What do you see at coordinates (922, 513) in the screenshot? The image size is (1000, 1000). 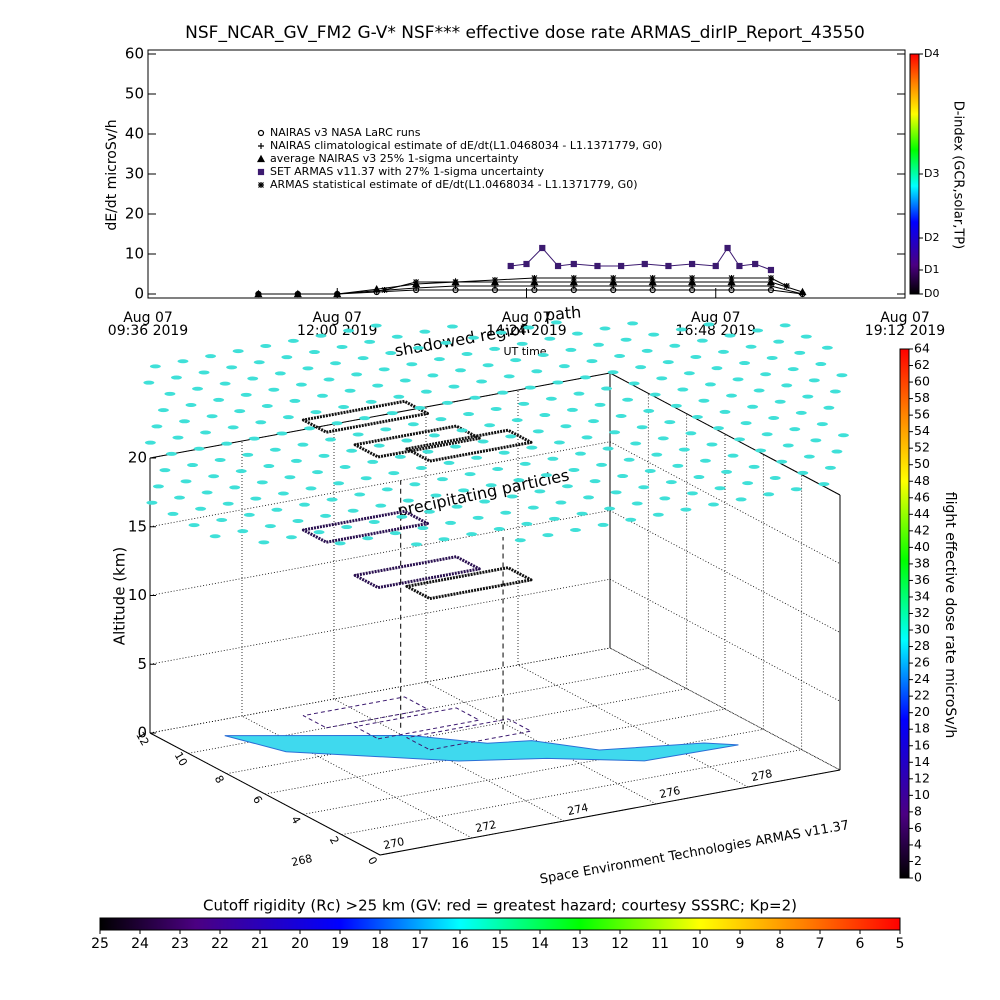 I see `colorbar-tick-label: 44` at bounding box center [922, 513].